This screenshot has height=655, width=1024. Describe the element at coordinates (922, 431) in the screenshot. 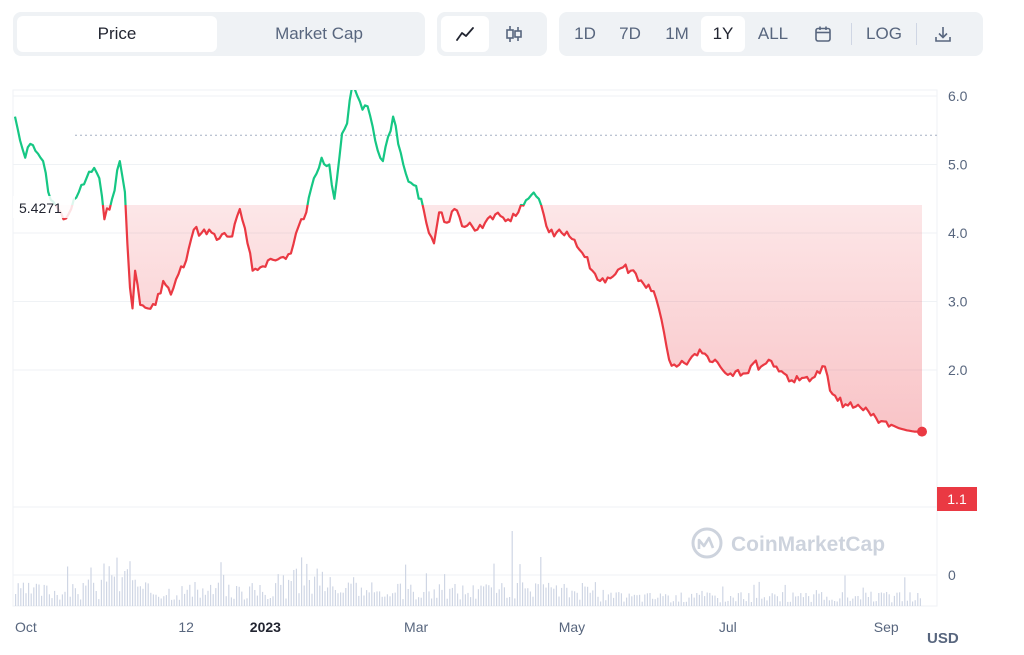

I see `last-price-dot` at that location.